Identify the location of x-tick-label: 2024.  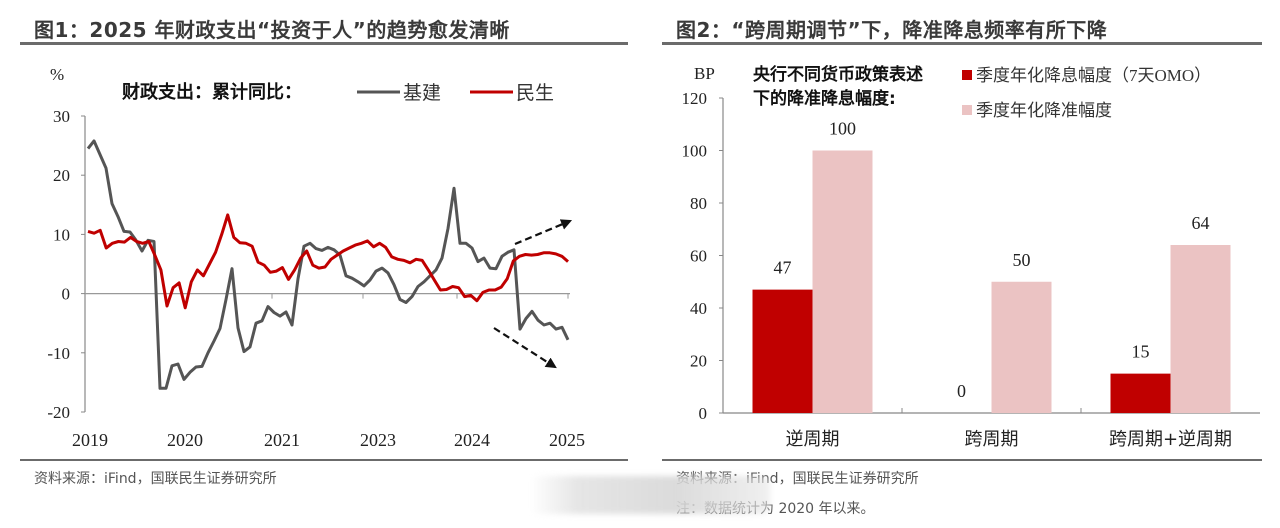
(472, 440).